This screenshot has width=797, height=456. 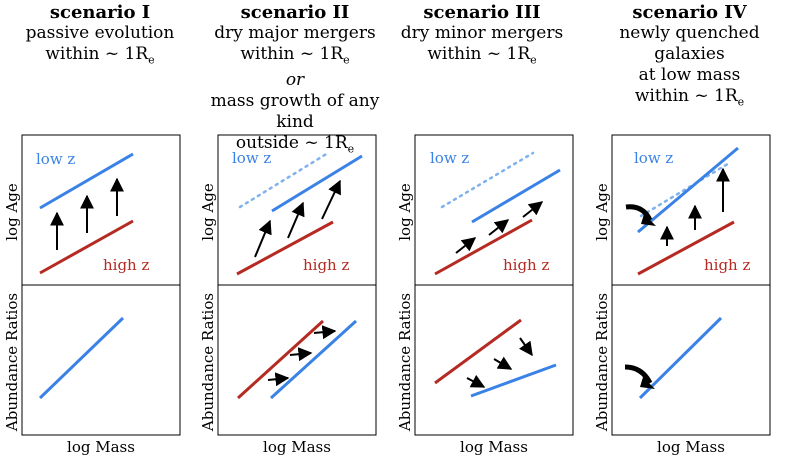 I want to click on scenario-2-line-1: dry major mergers, so click(x=295, y=33).